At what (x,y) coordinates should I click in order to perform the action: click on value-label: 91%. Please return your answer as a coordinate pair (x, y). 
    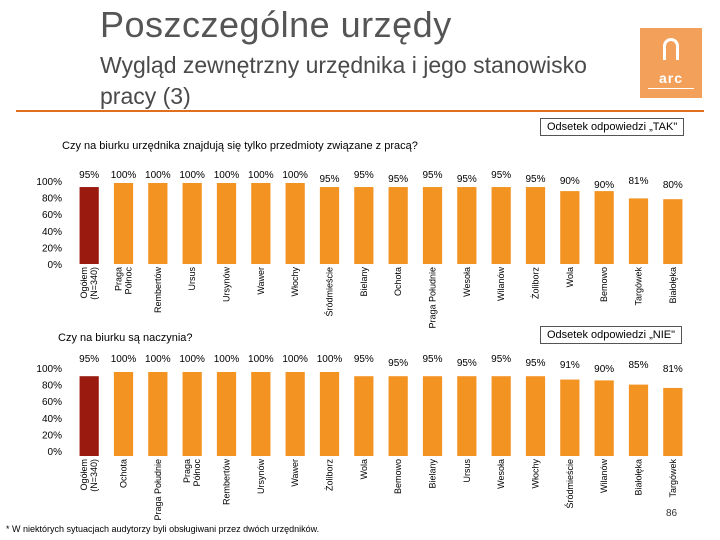
    Looking at the image, I should click on (570, 365).